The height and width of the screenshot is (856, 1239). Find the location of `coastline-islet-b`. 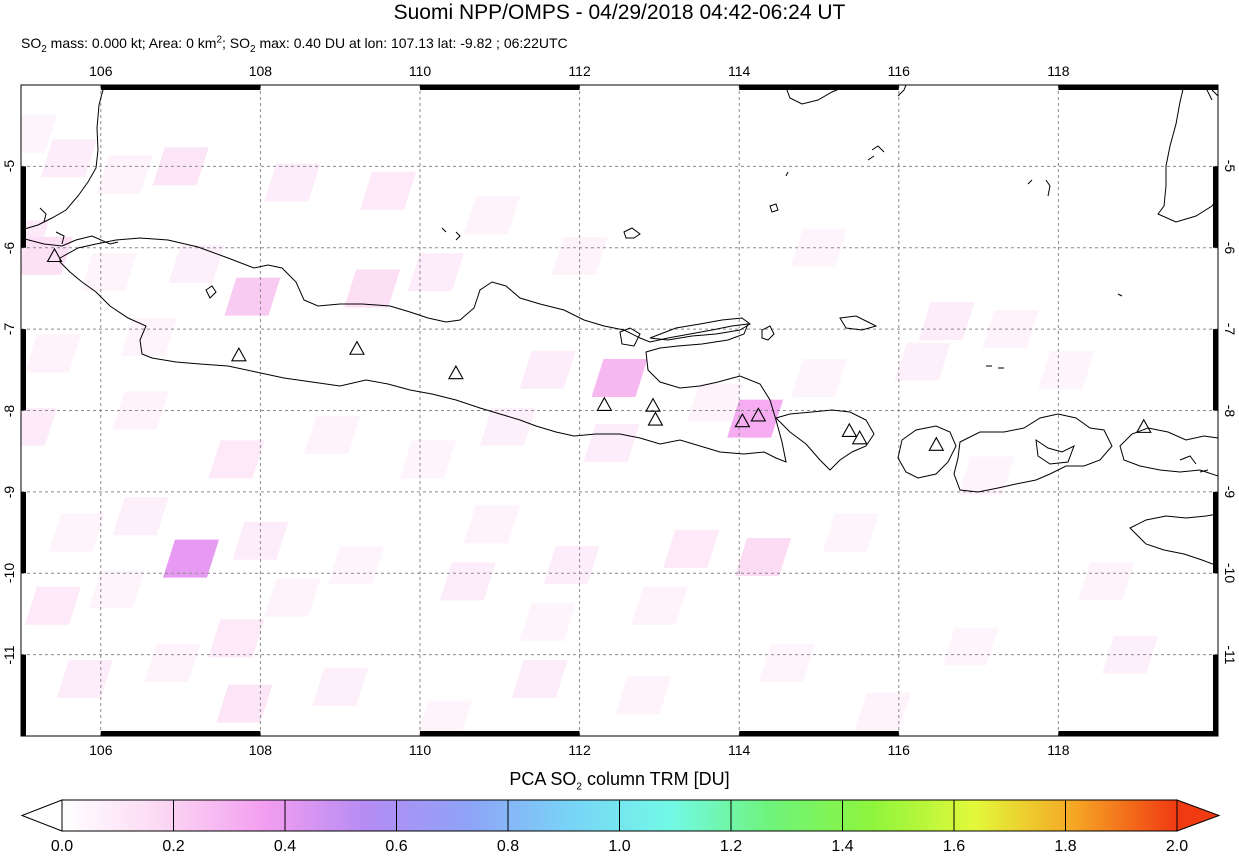

coastline-islet-b is located at coordinates (768, 333).